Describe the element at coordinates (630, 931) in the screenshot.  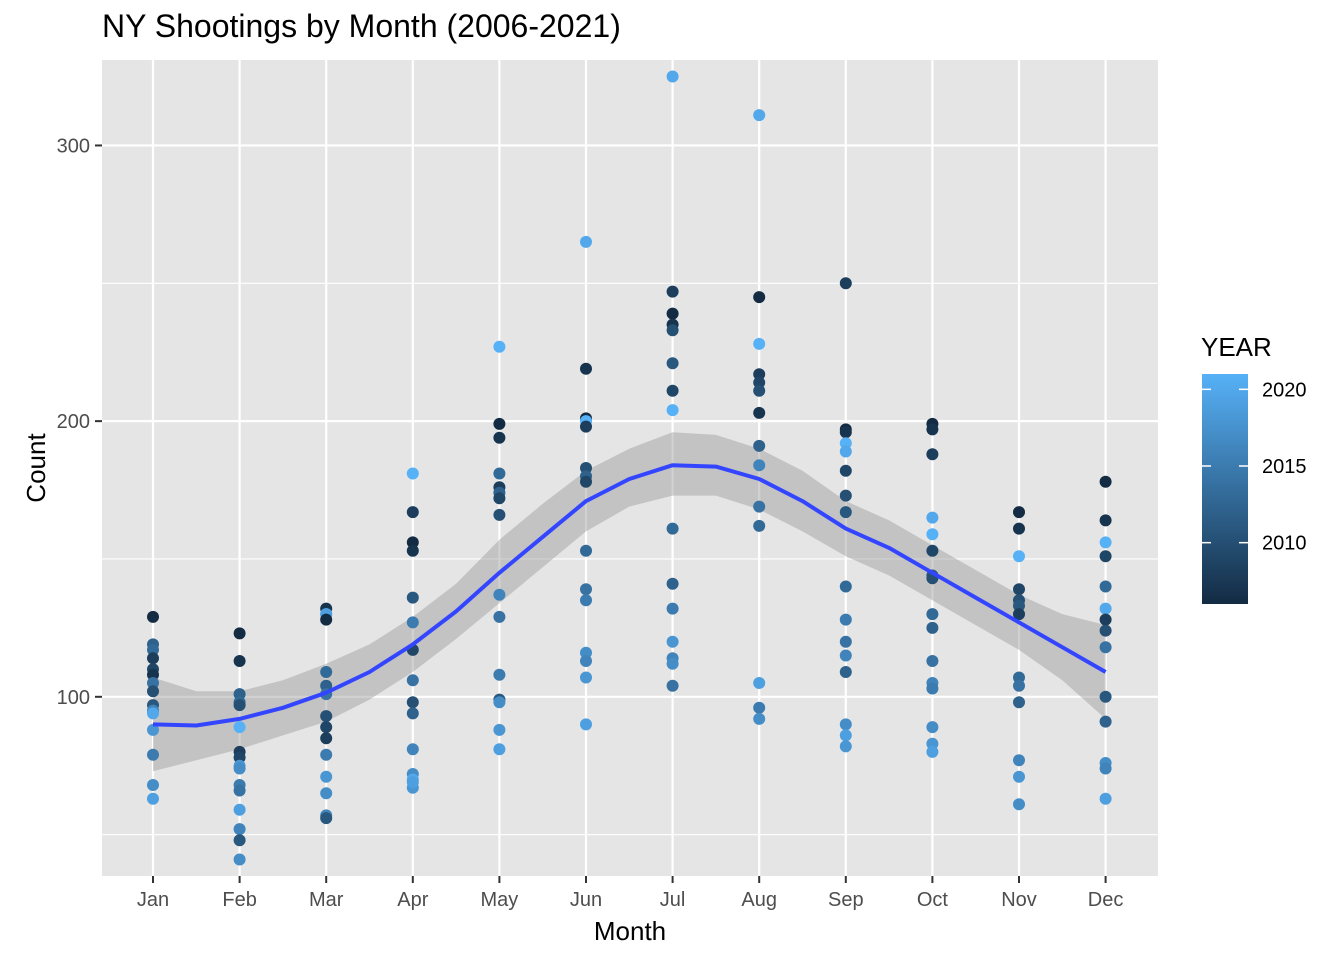
I see `x-axis-title: Month` at that location.